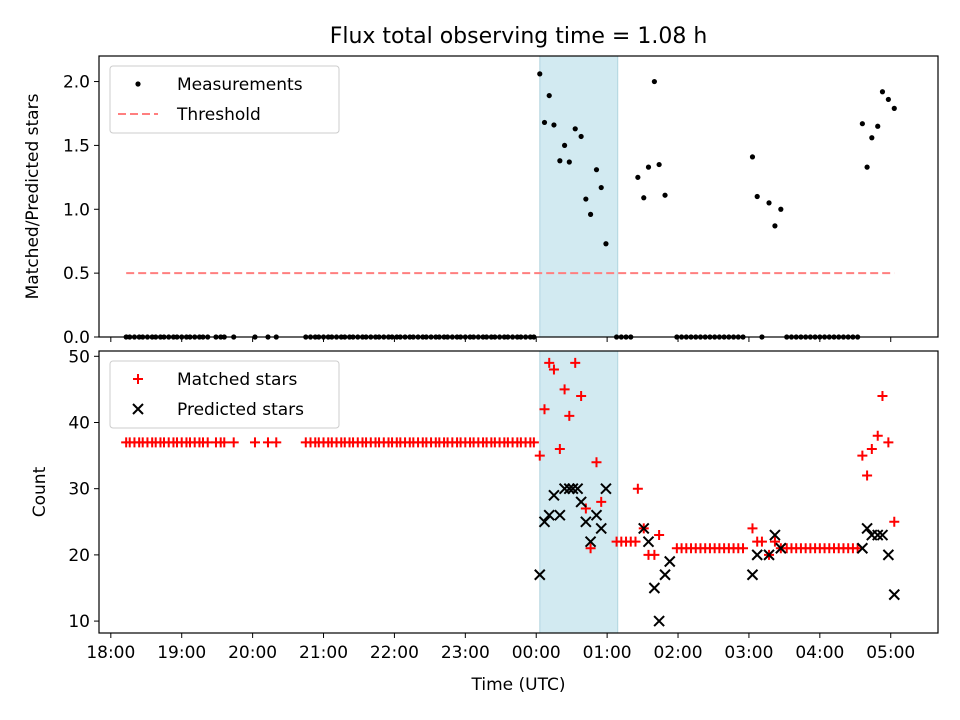 The width and height of the screenshot is (960, 720). I want to click on x-tick-label: 21:00, so click(323, 653).